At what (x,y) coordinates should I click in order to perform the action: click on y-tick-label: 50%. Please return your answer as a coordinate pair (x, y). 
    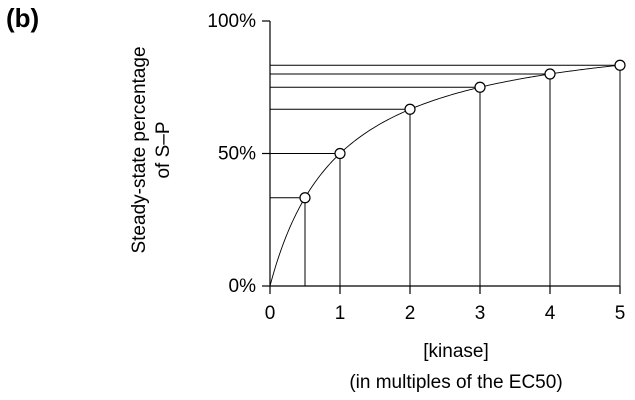
    Looking at the image, I should click on (237, 154).